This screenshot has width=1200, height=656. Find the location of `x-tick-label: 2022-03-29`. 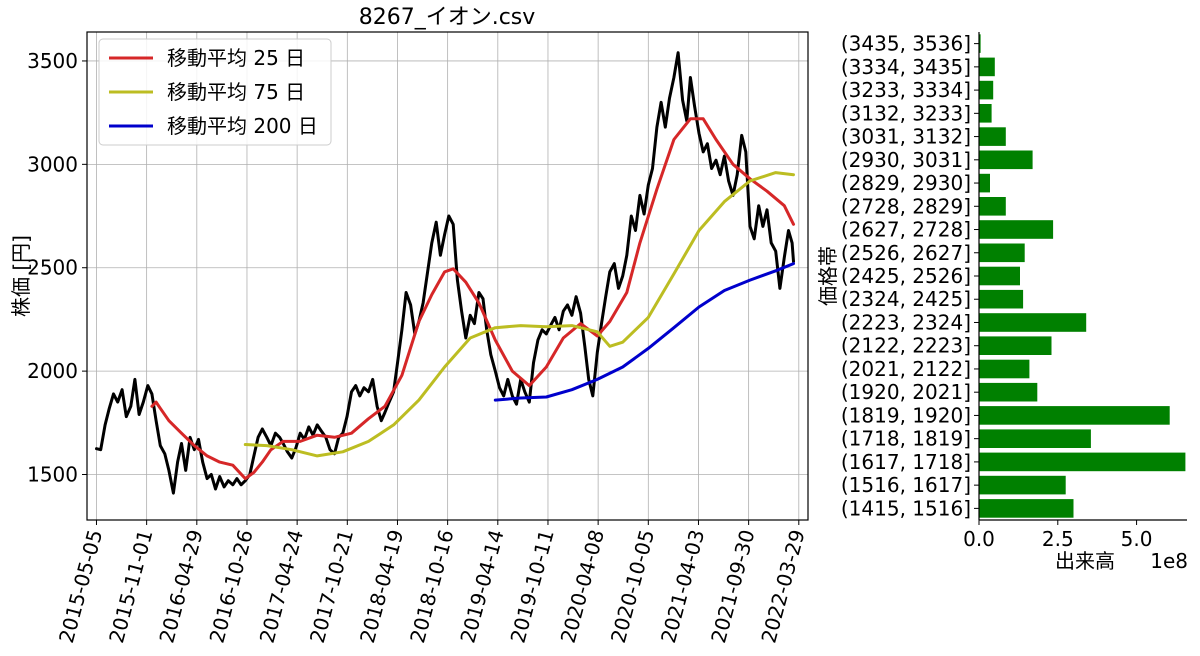

x-tick-label: 2022-03-29 is located at coordinates (782, 586).